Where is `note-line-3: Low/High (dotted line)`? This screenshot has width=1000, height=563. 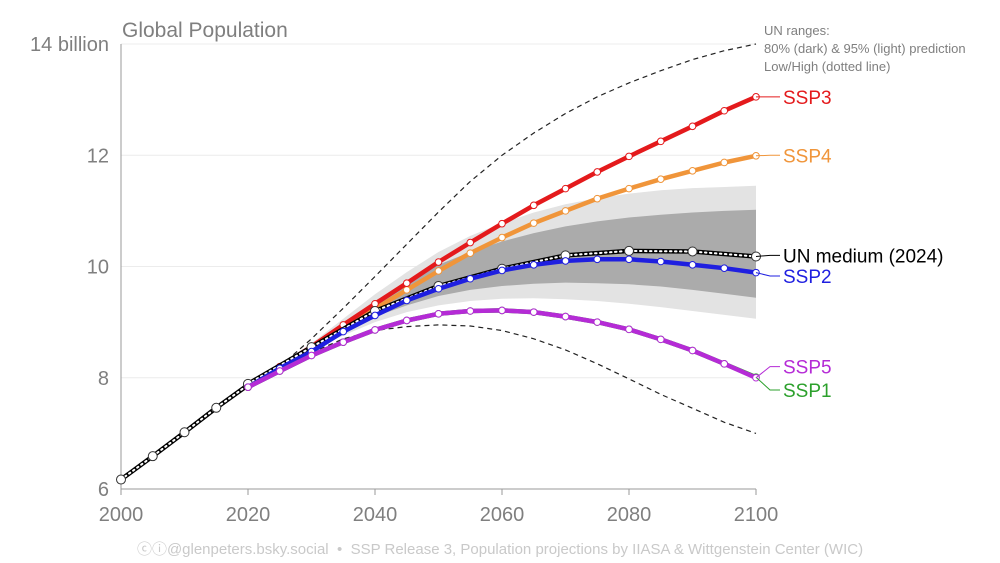
note-line-3: Low/High (dotted line) is located at coordinates (827, 66).